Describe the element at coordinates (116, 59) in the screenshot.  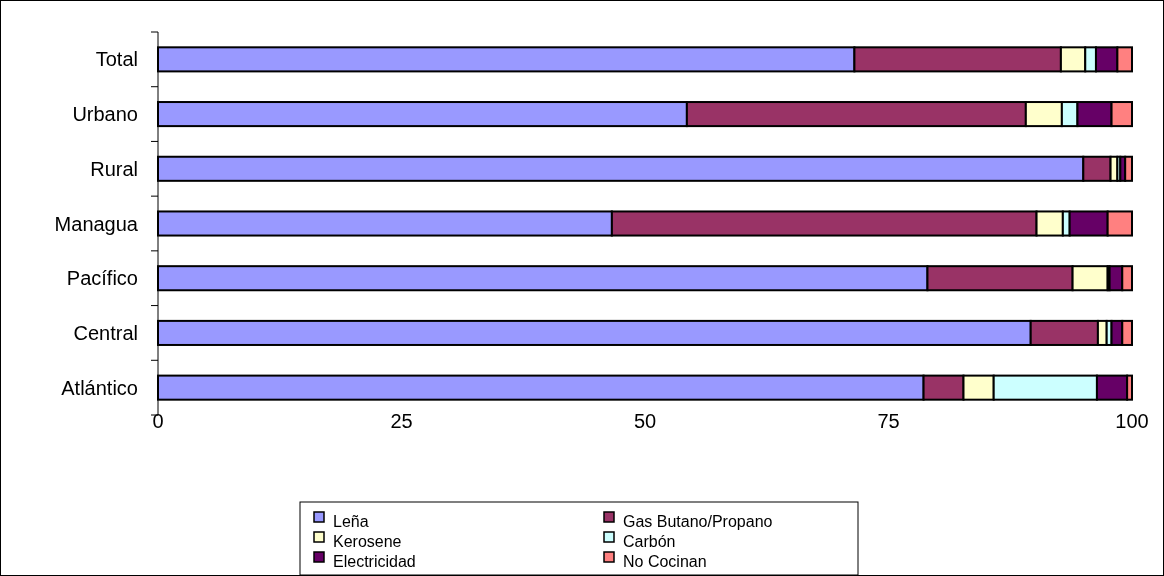
I see `y-tick-label: Total` at that location.